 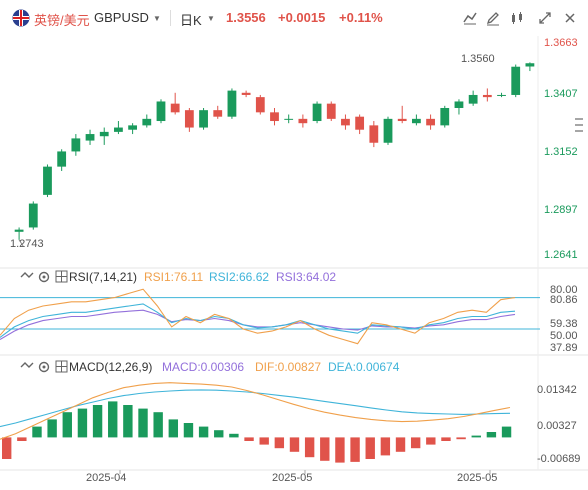 What do you see at coordinates (106, 478) in the screenshot?
I see `x-axis-label: 2025-04` at bounding box center [106, 478].